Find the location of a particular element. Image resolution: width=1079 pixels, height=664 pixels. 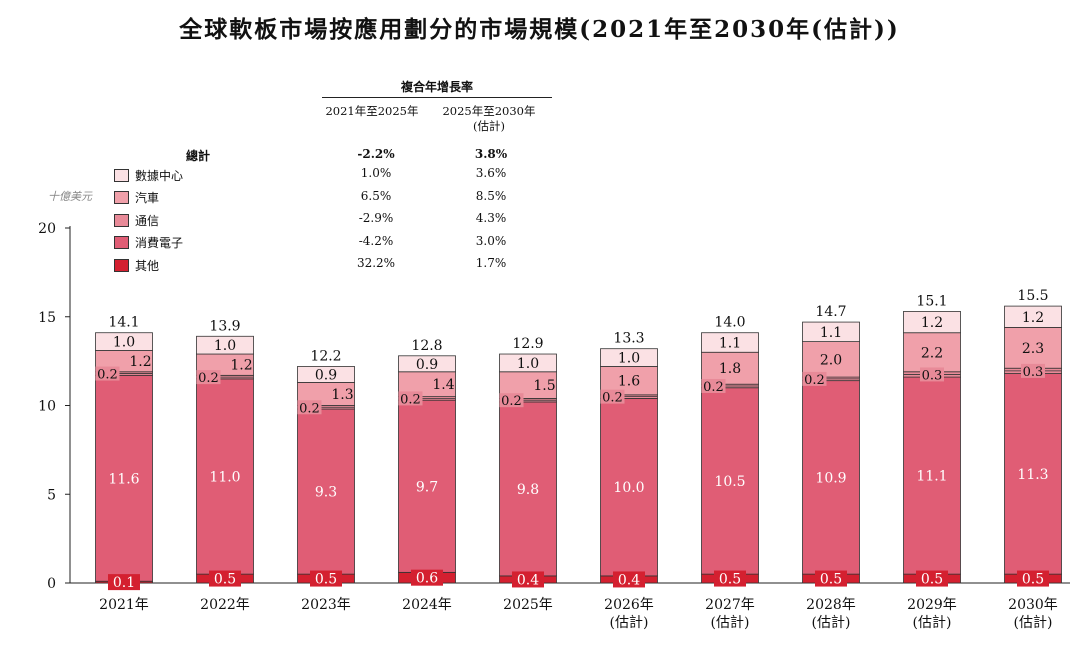

data-label-auto: 2.3 is located at coordinates (1033, 349).